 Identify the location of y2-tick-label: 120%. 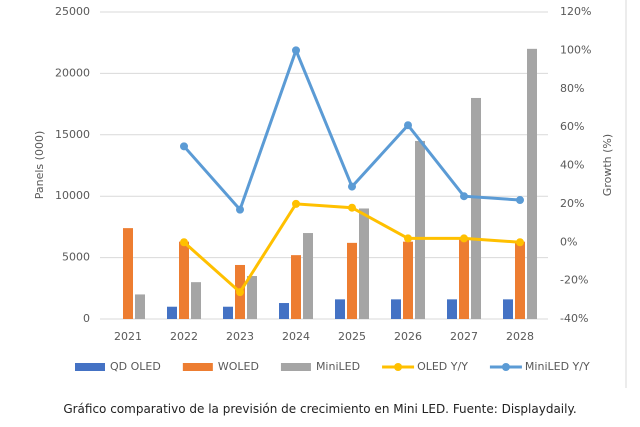
(575, 11).